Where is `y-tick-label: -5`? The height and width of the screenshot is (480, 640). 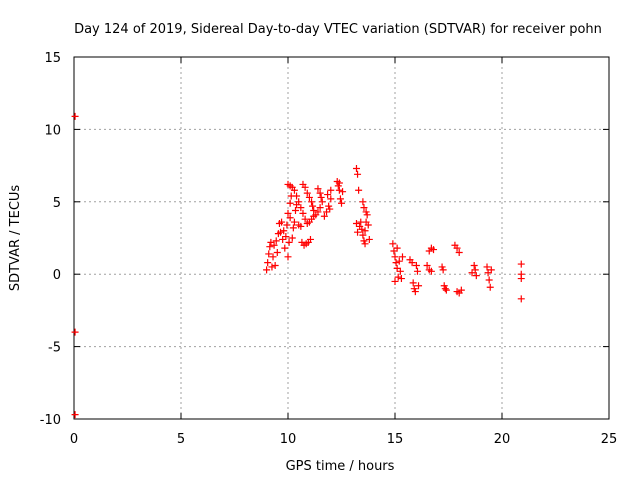
y-tick-label: -5 is located at coordinates (54, 348).